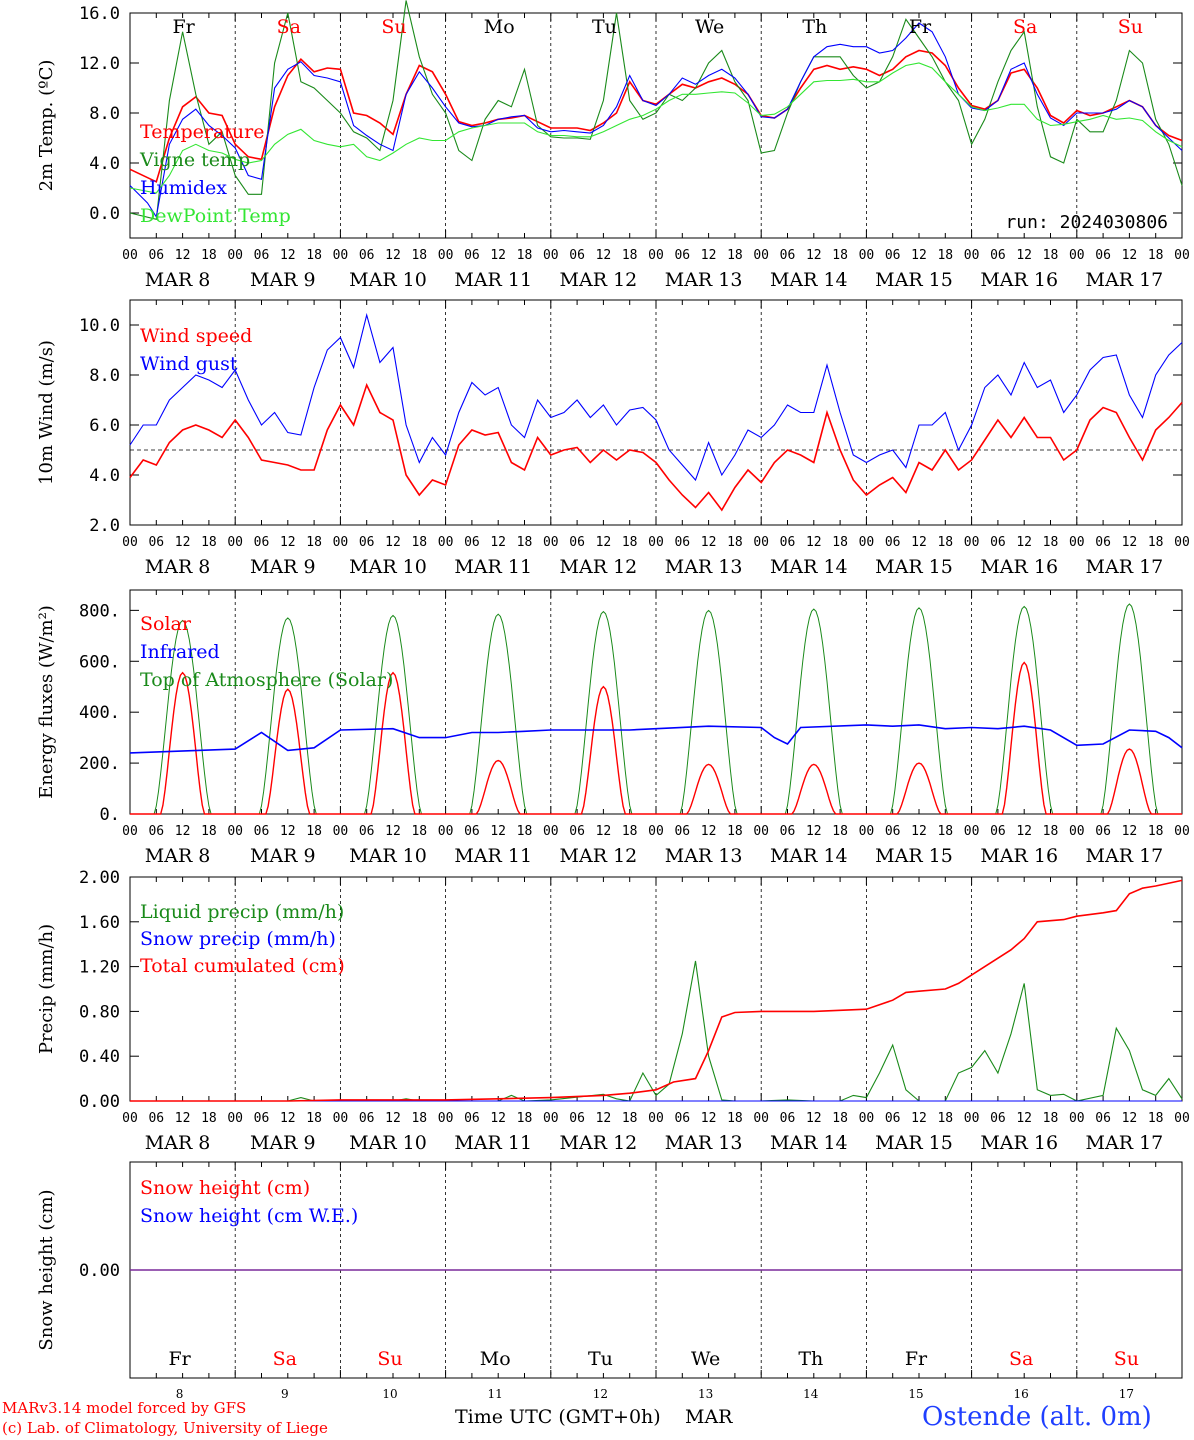 This screenshot has height=1440, width=1194. I want to click on weekday-label: Fr, so click(920, 27).